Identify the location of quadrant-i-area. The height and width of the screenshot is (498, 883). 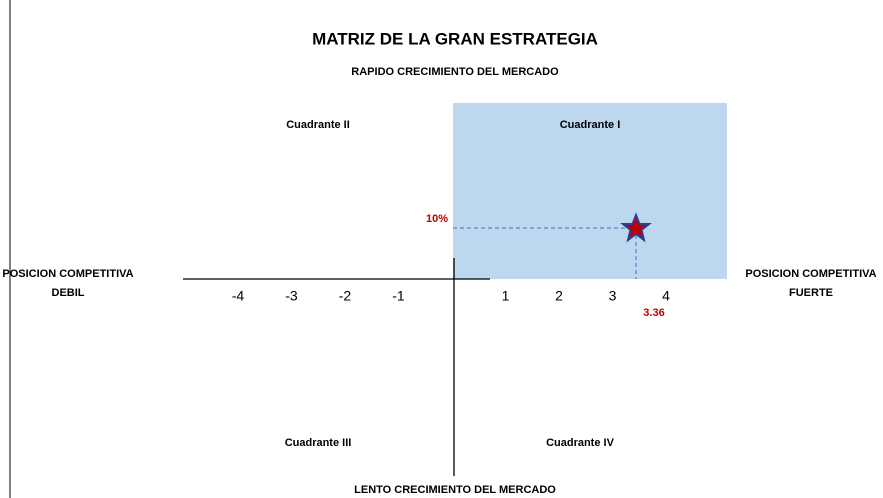
(590, 191).